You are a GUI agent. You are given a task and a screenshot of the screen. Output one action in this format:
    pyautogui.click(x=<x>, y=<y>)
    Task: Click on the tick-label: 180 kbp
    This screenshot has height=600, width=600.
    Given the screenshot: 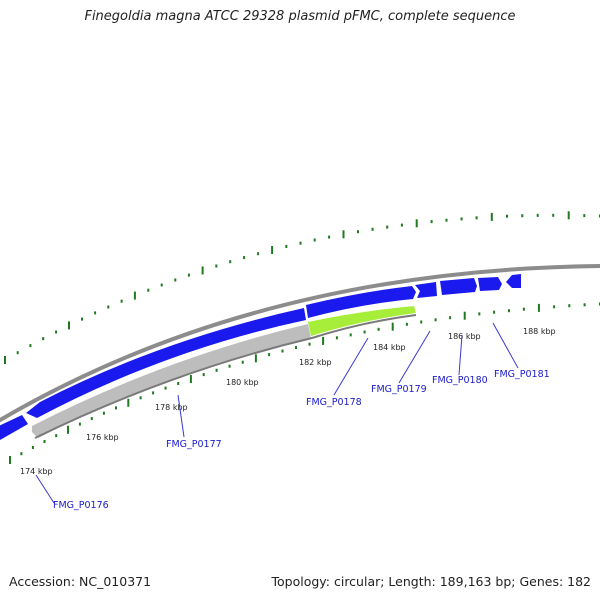 What is the action you would take?
    pyautogui.click(x=242, y=382)
    